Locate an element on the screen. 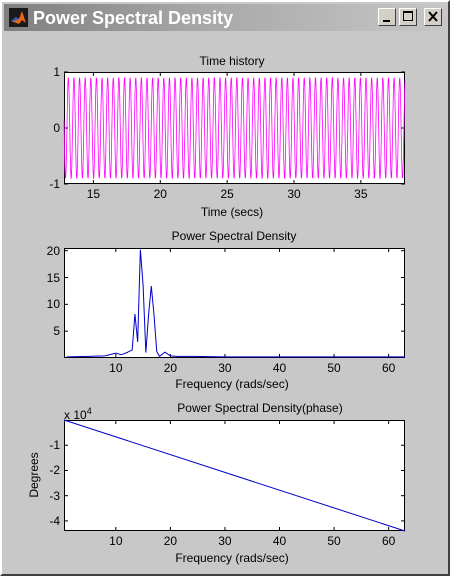  plot3-title: Power Spectral Density(phase) is located at coordinates (260, 408).